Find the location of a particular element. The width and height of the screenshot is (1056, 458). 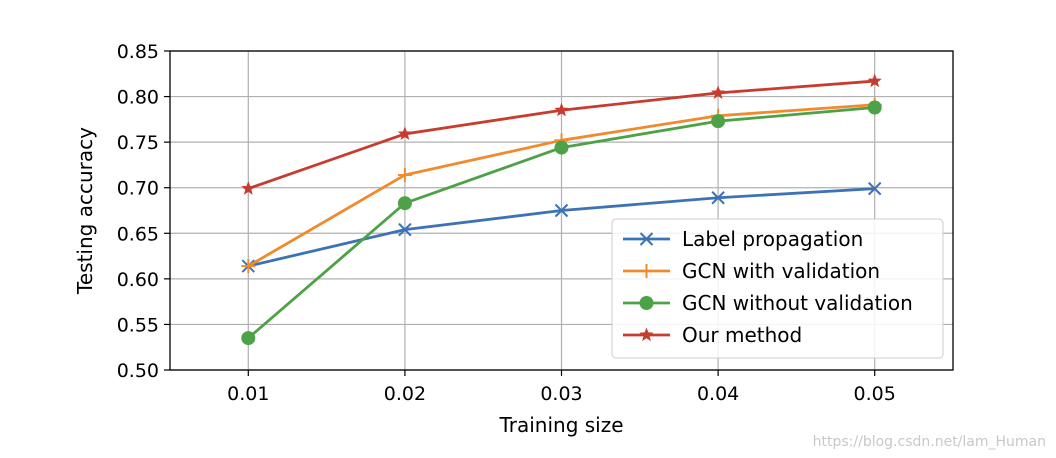

legend-box is located at coordinates (777, 288).